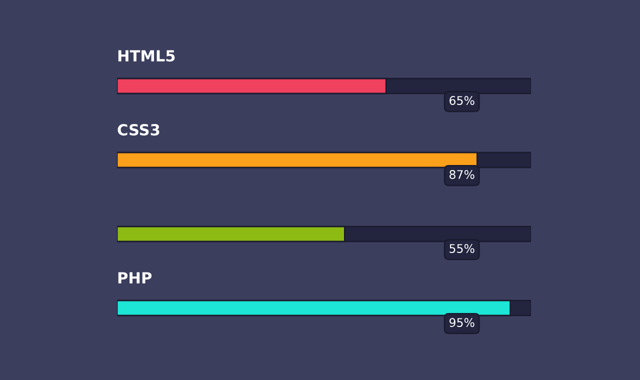  What do you see at coordinates (461, 322) in the screenshot?
I see `data-label: 95%` at bounding box center [461, 322].